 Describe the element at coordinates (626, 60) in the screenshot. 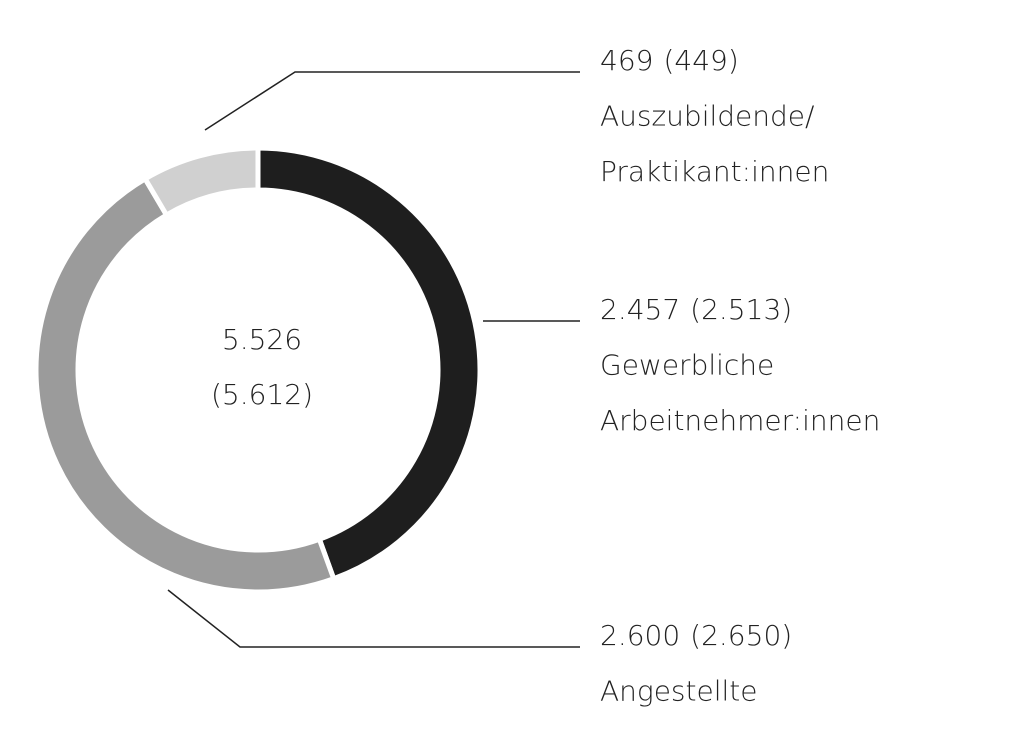

I see `value: 469` at that location.